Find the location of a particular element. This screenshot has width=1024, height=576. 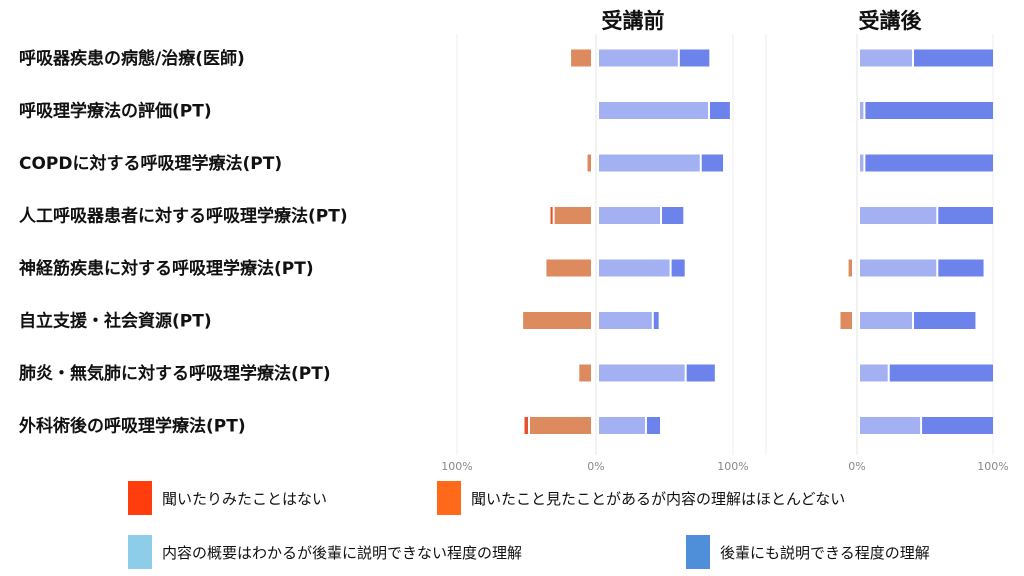

row-label: 呼吸理学療法の評価(PT) is located at coordinates (115, 111).